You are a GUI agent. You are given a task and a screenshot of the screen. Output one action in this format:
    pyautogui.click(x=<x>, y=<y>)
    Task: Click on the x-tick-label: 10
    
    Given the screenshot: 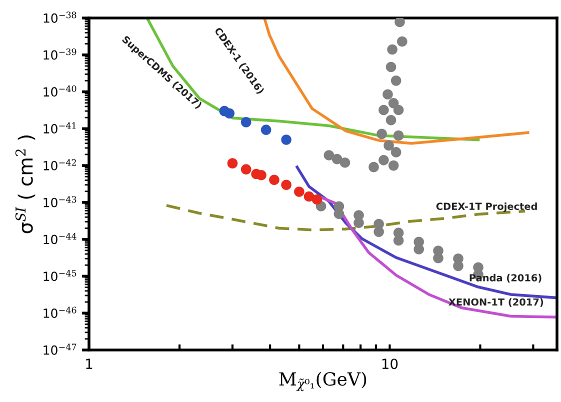 What is the action you would take?
    pyautogui.click(x=390, y=364)
    